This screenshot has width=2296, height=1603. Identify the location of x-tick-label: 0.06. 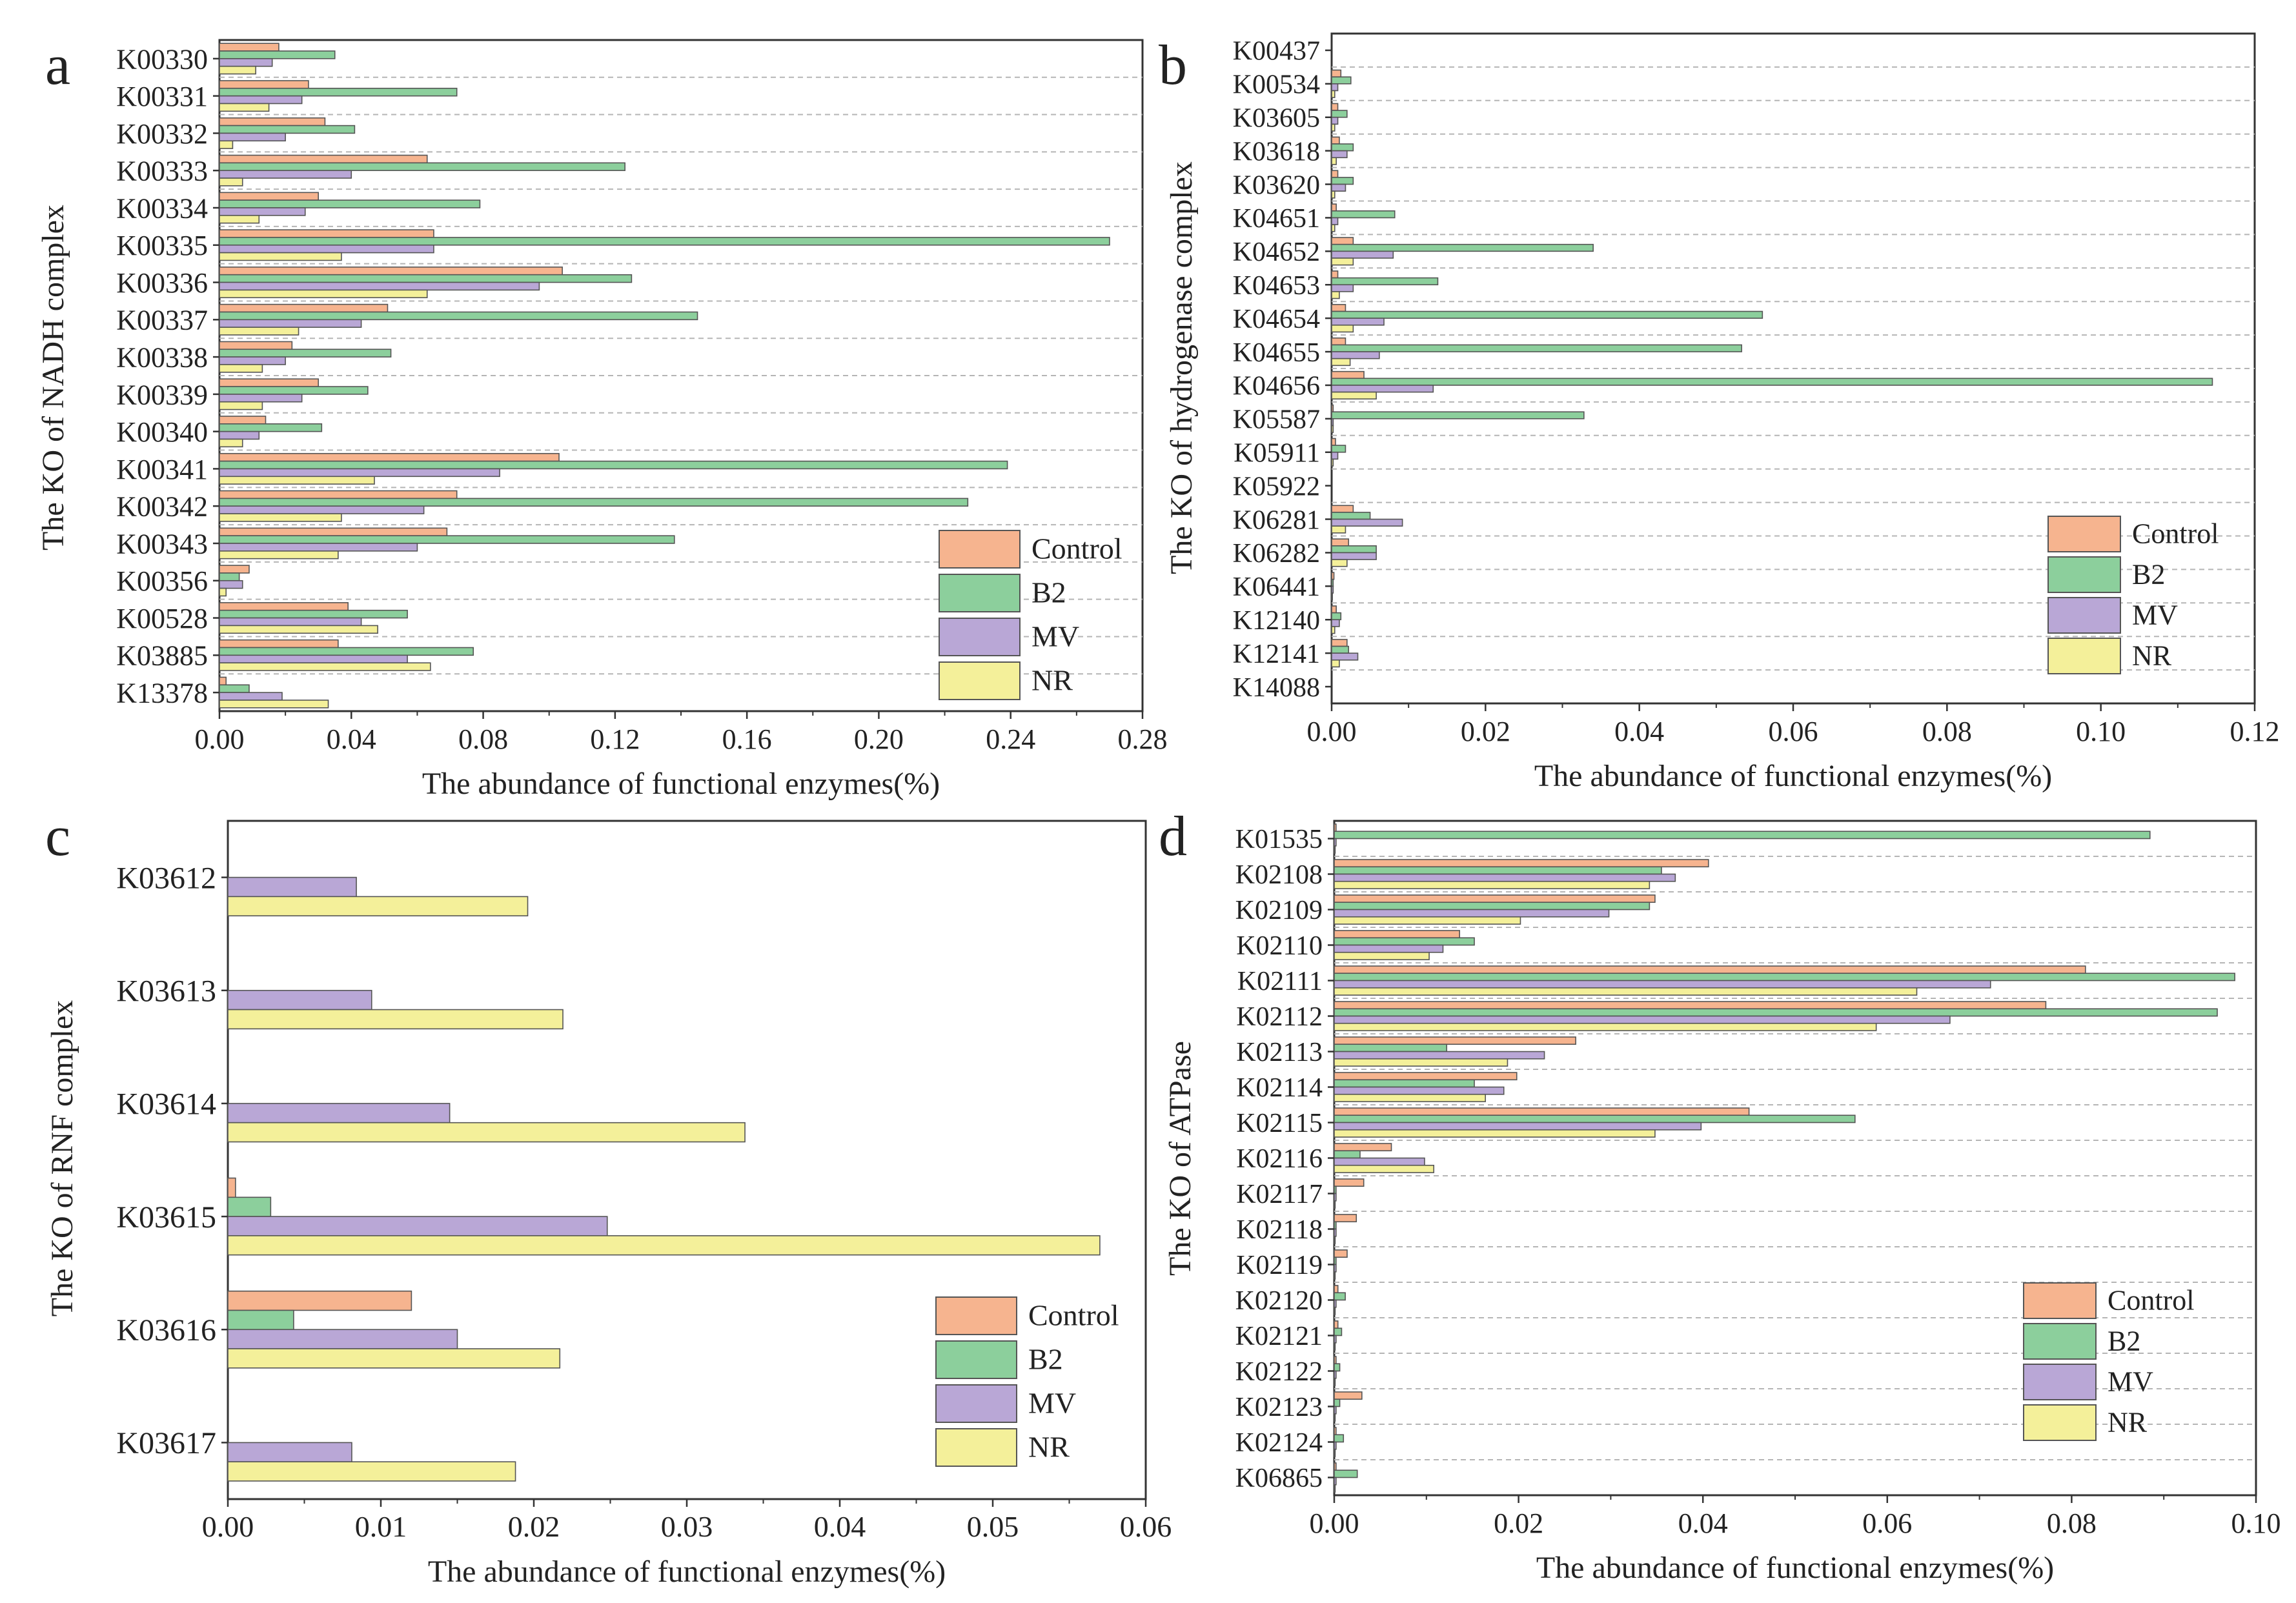
(1793, 731).